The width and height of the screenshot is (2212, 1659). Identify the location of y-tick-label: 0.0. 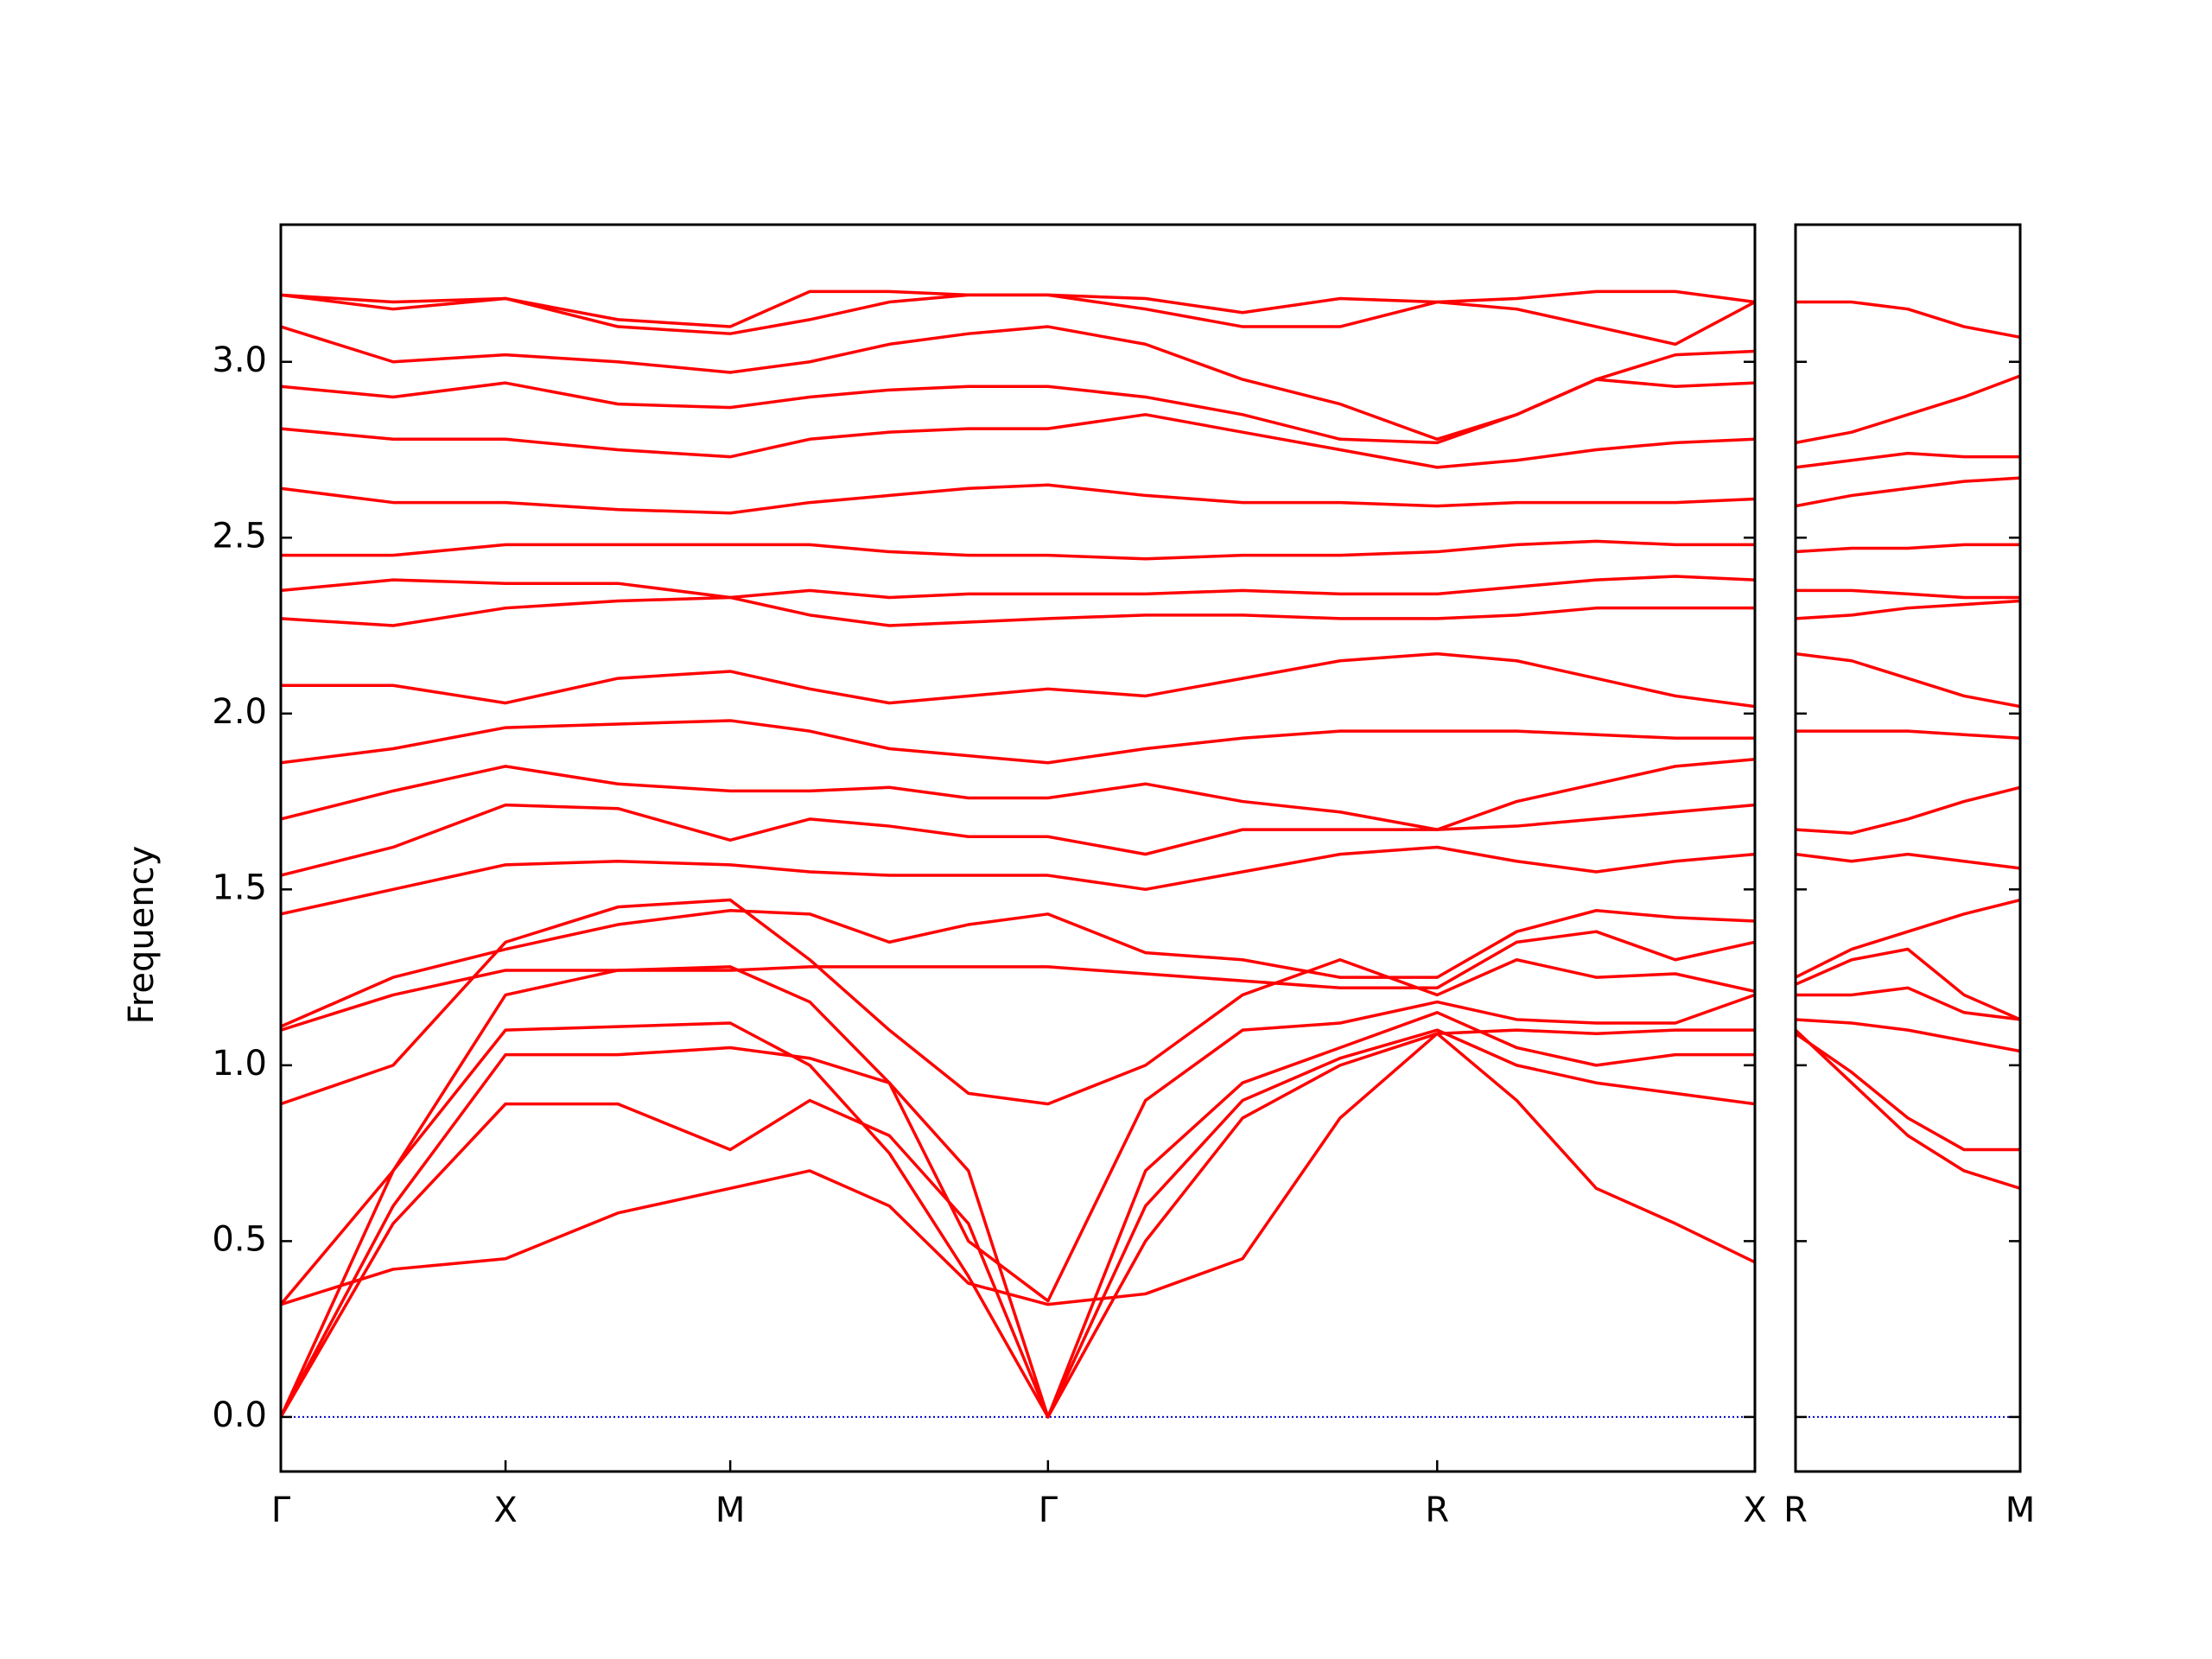
(239, 1415).